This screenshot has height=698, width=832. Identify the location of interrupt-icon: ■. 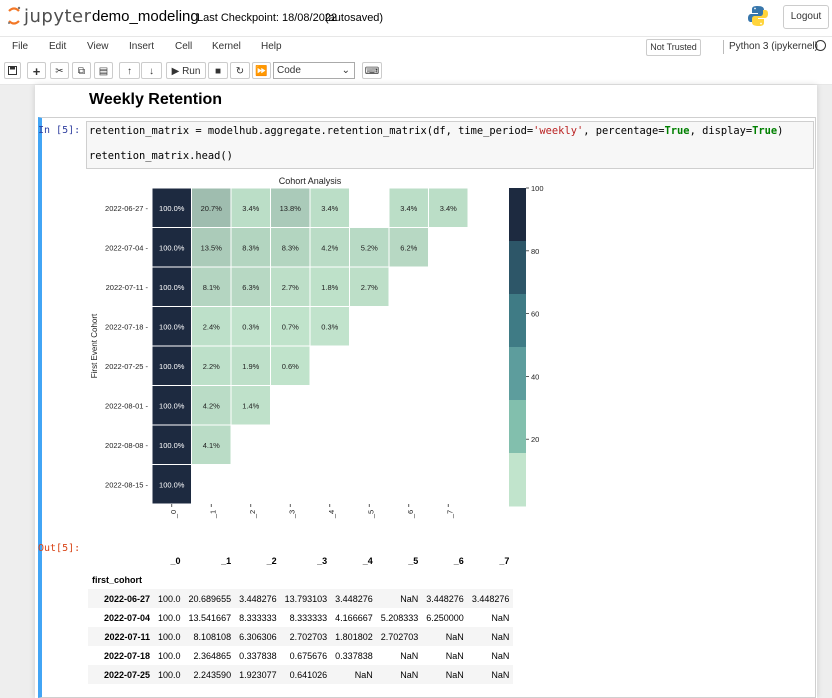
(218, 70).